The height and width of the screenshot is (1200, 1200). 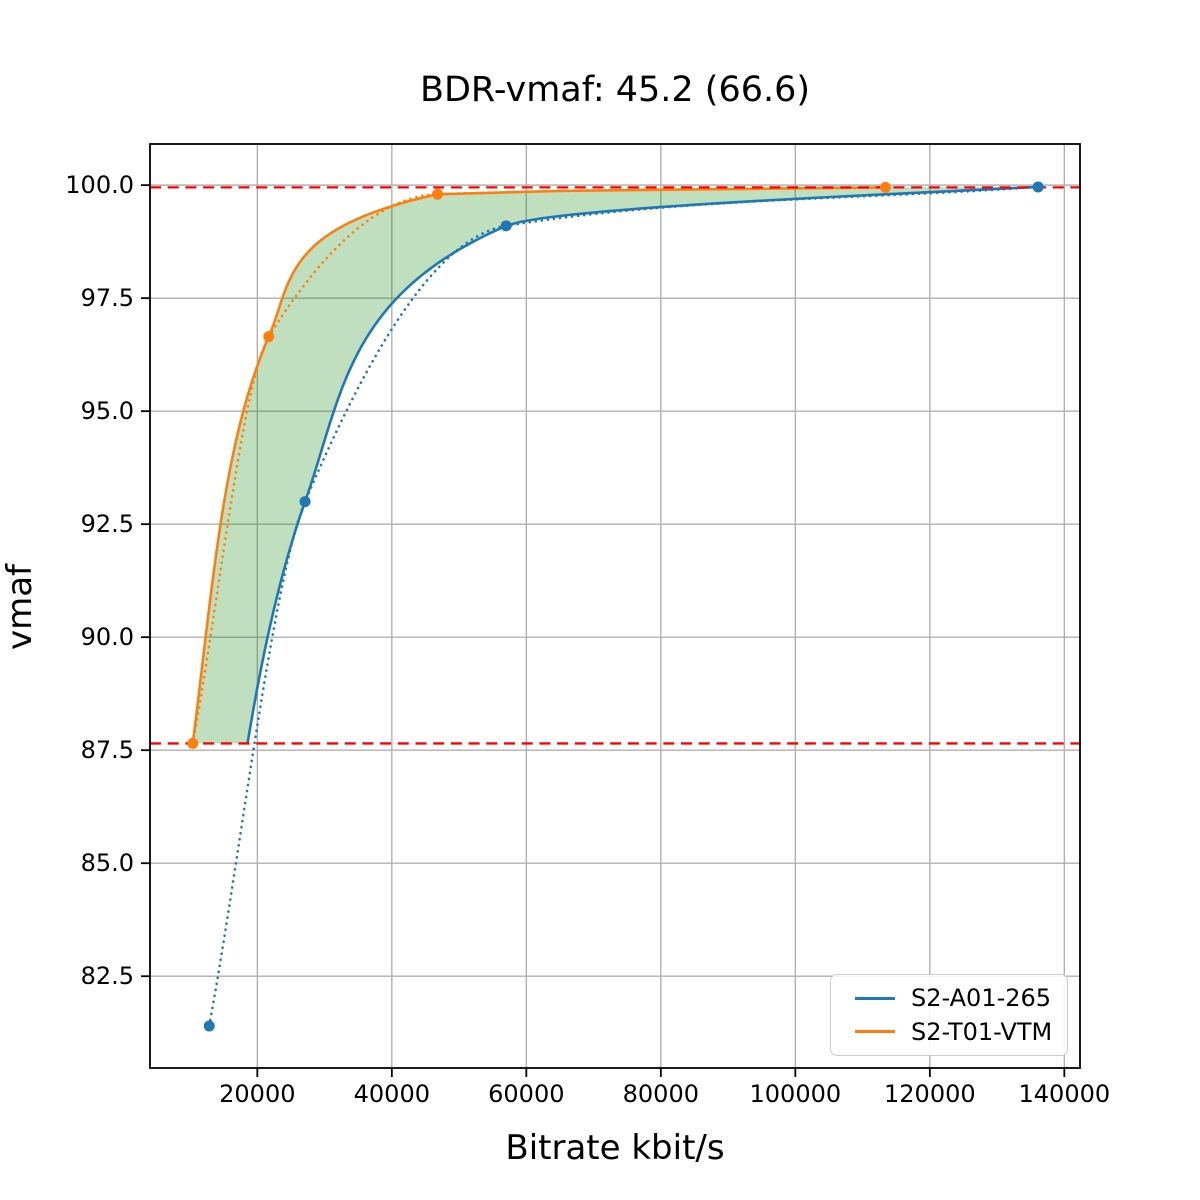 What do you see at coordinates (615, 90) in the screenshot?
I see `chart-title: BDR-vmaf: 45.2 (66.6)` at bounding box center [615, 90].